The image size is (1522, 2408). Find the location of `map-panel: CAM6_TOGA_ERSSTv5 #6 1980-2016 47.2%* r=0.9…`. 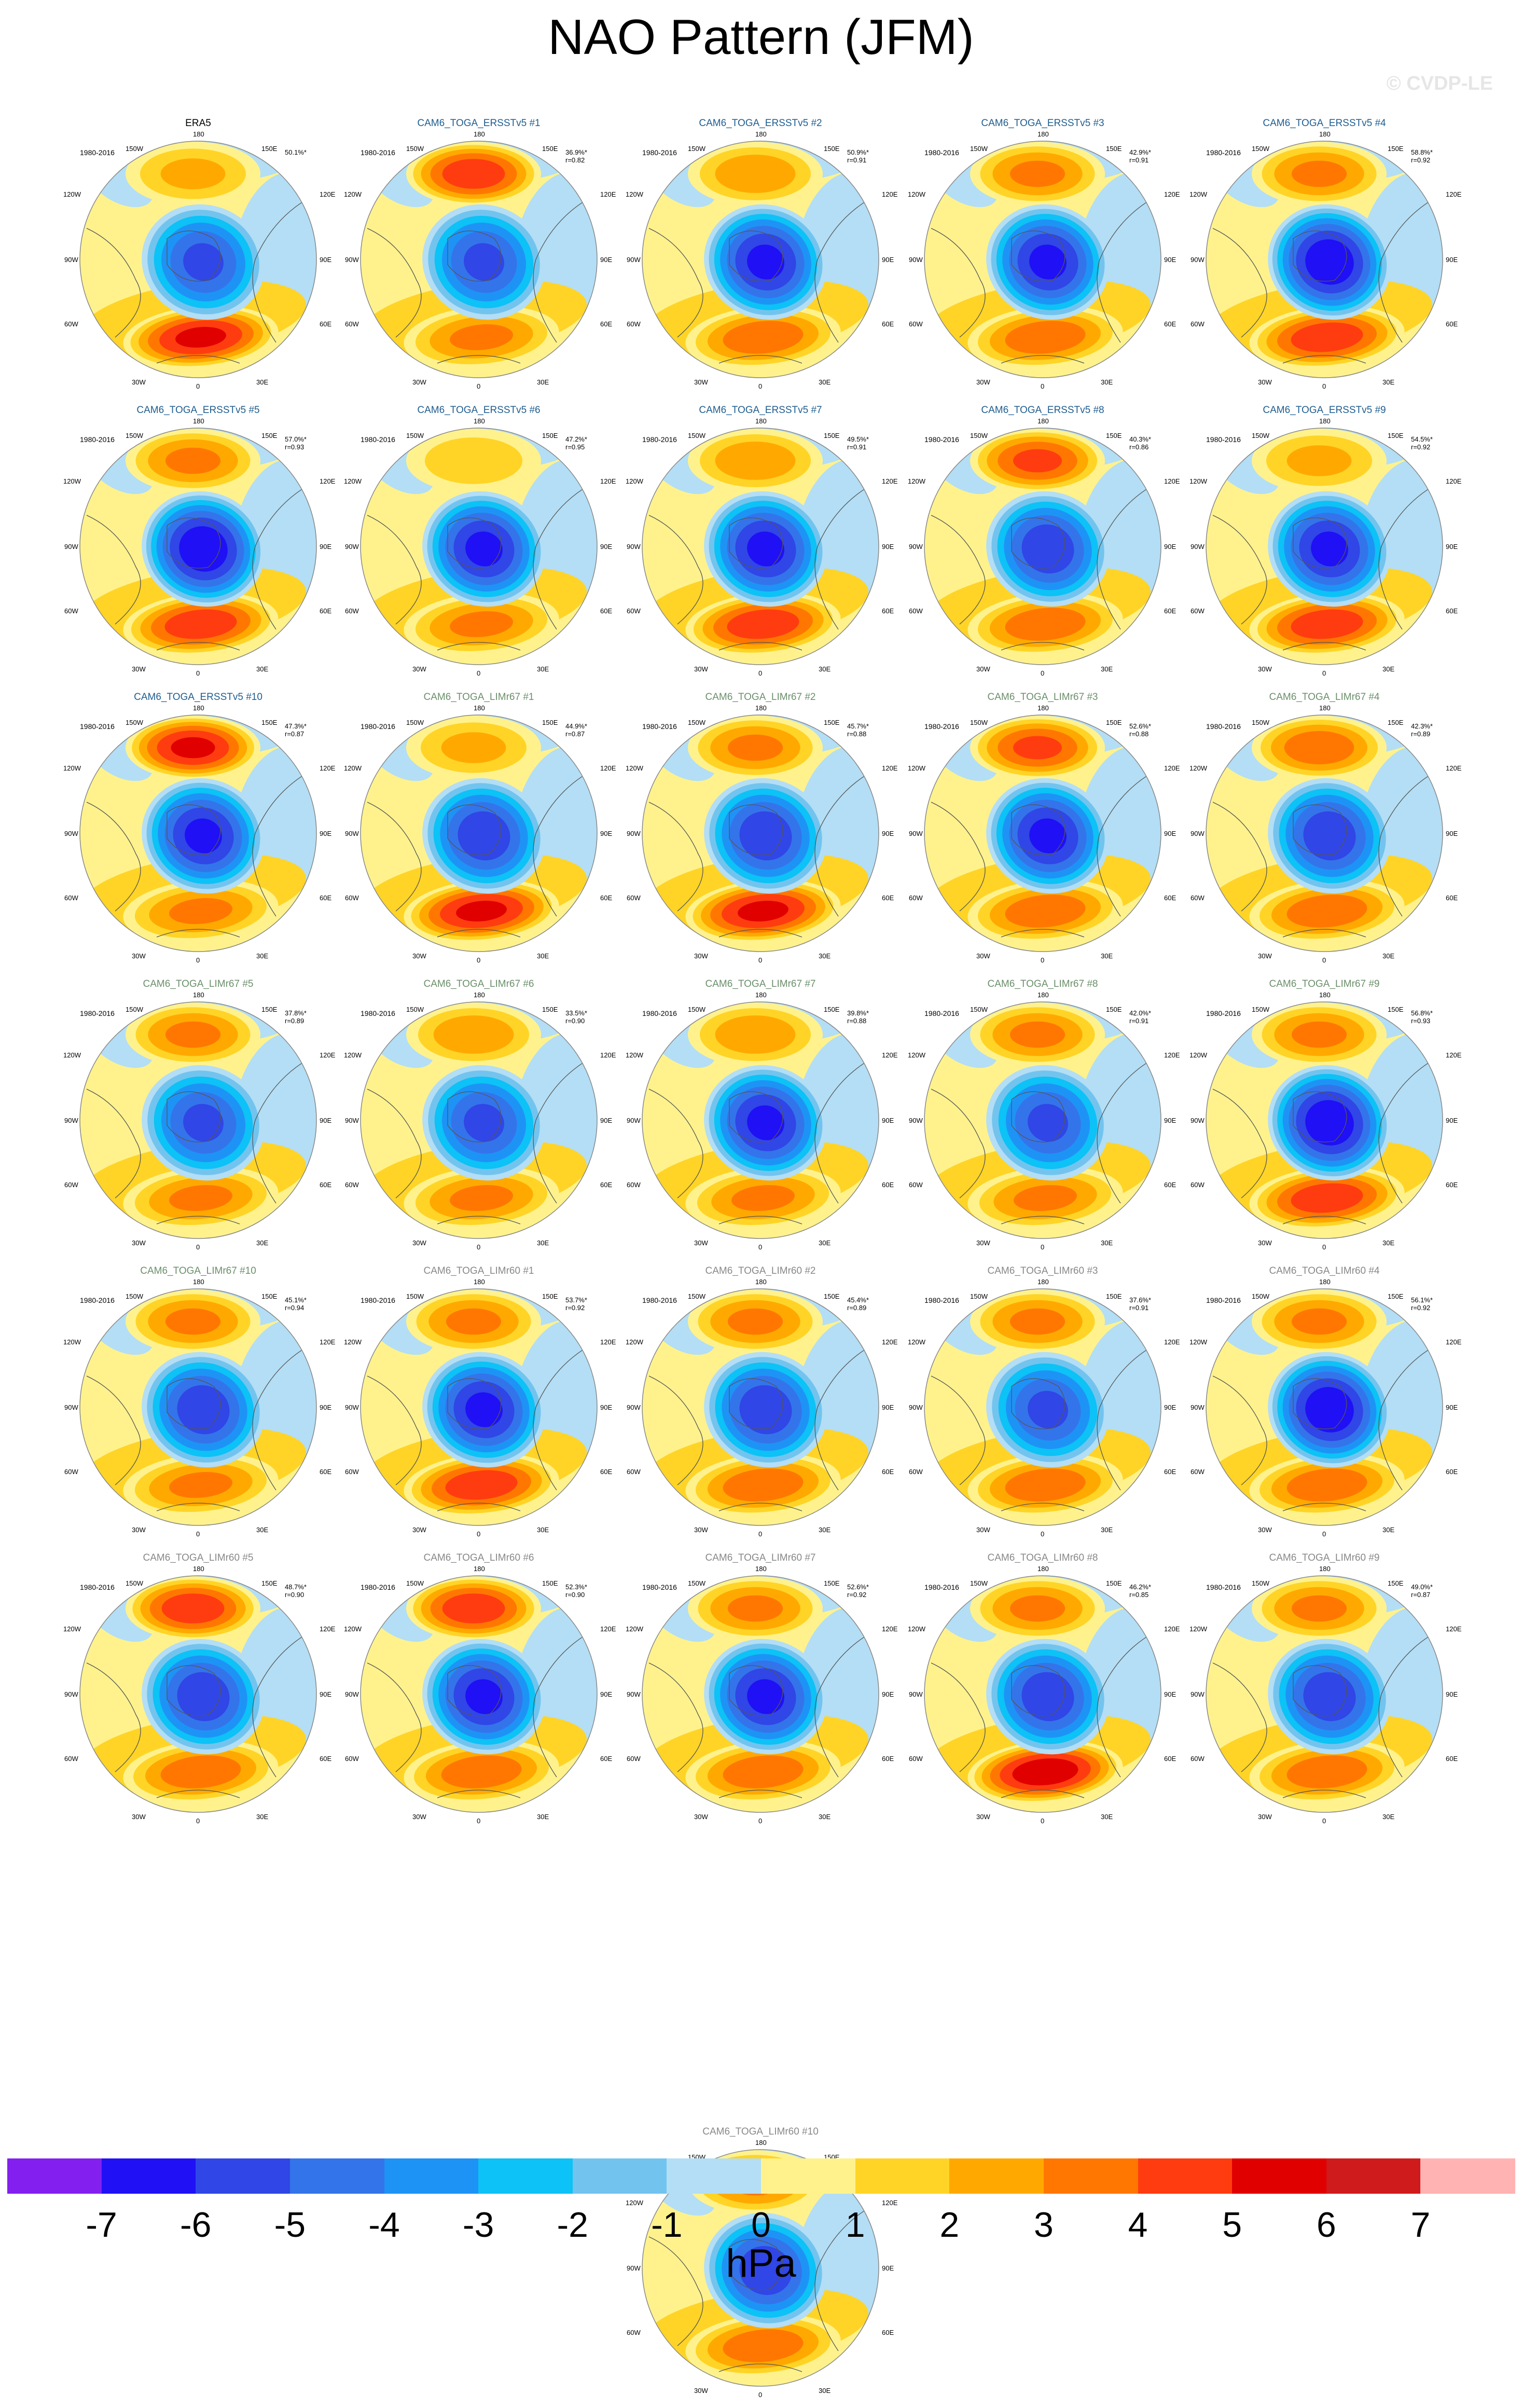

map-panel: CAM6_TOGA_ERSSTv5 #6 1980-2016 47.2%* r=0.9… is located at coordinates (479, 546).